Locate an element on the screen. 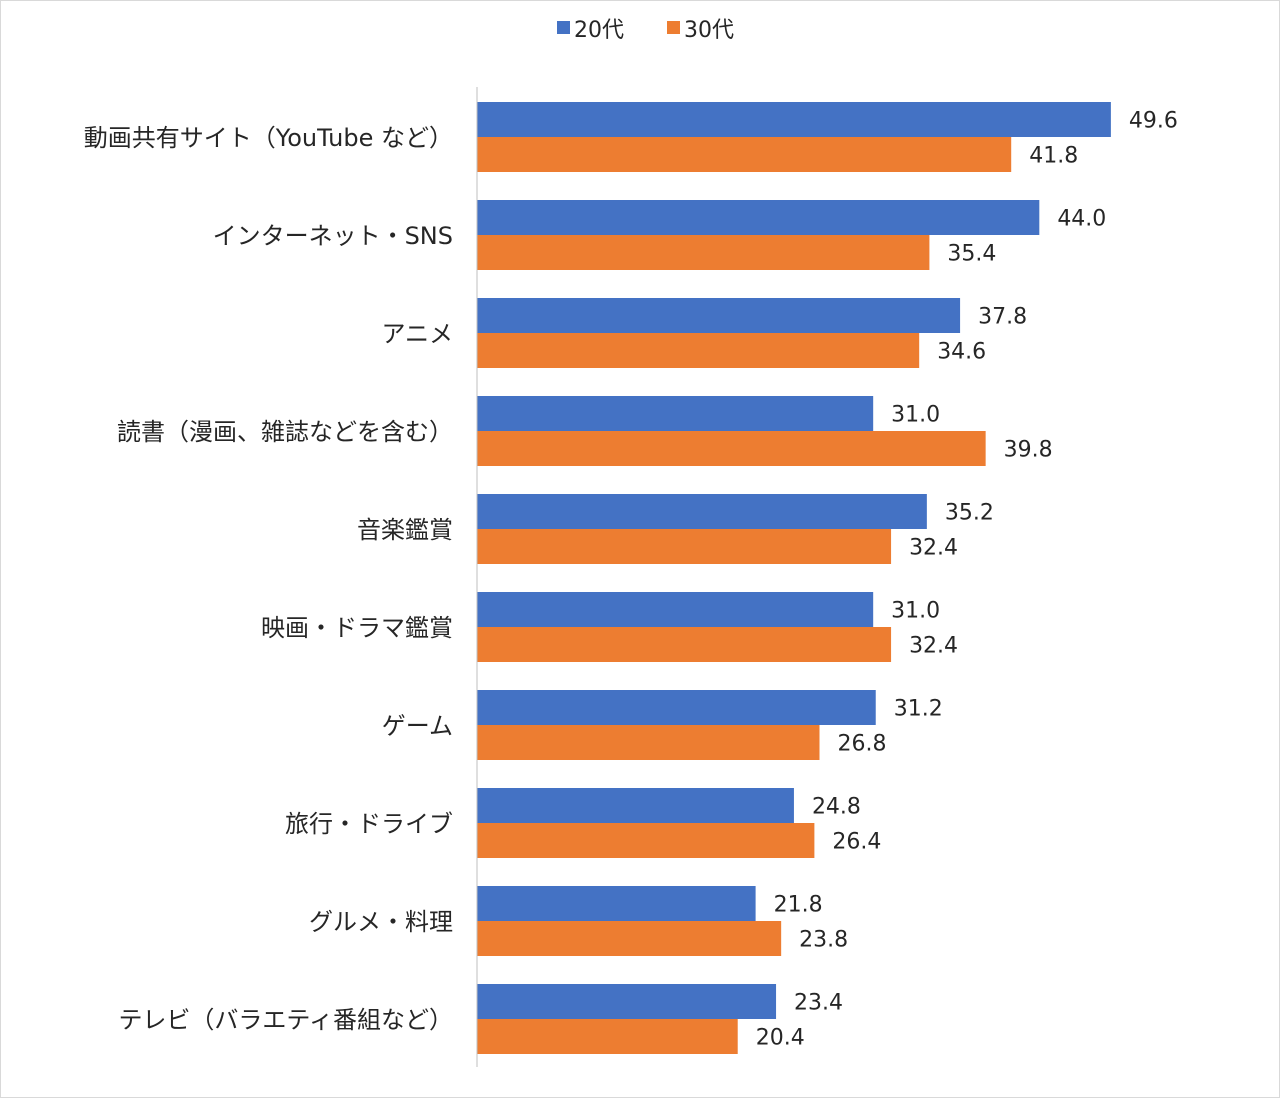  data-label-series-1-10: 23.4 is located at coordinates (818, 1003).